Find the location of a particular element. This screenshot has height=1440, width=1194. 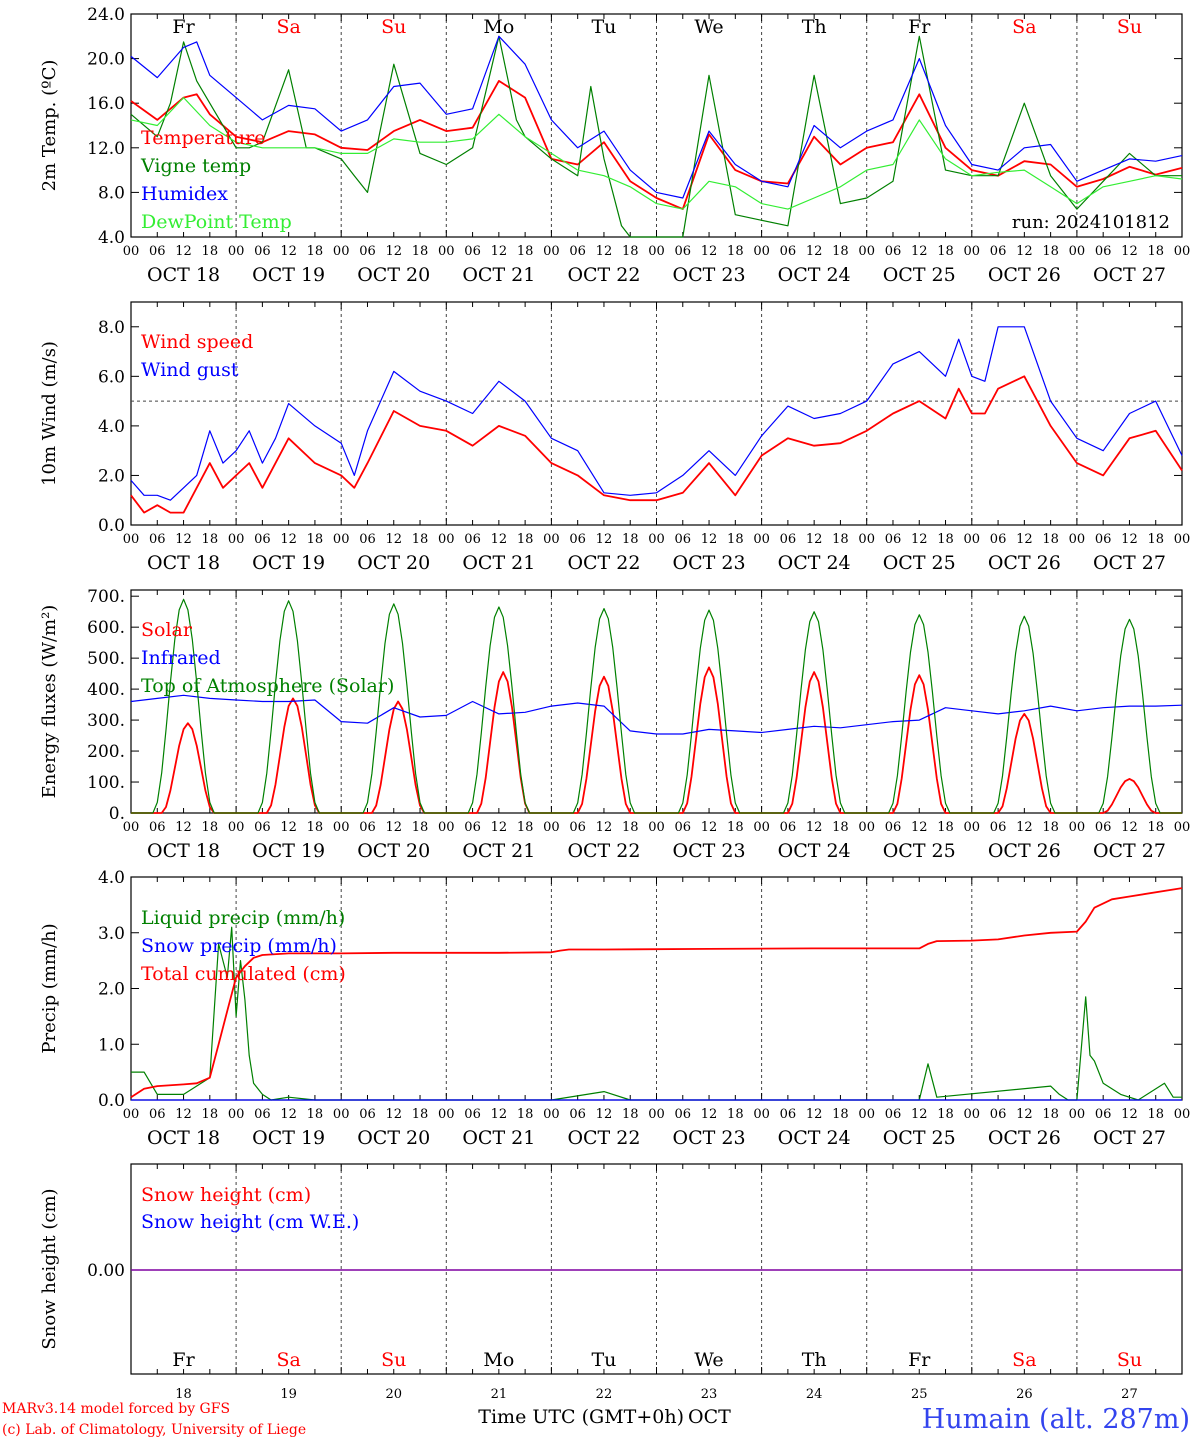

weekday-label: Tu is located at coordinates (603, 1360).